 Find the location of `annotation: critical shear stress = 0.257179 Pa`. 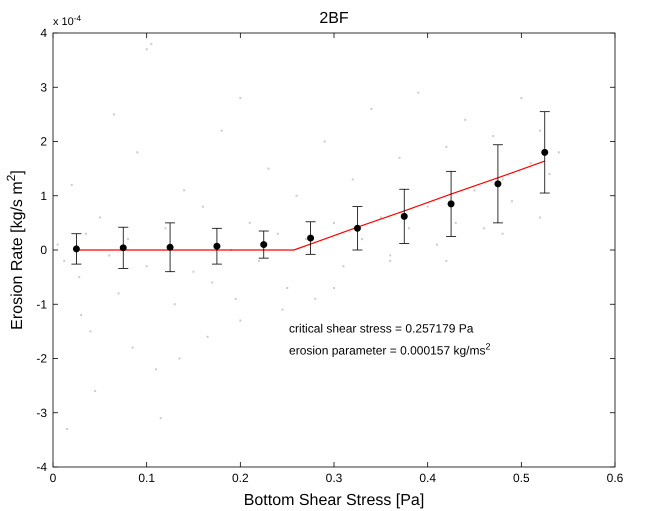

annotation: critical shear stress = 0.257179 Pa is located at coordinates (381, 328).